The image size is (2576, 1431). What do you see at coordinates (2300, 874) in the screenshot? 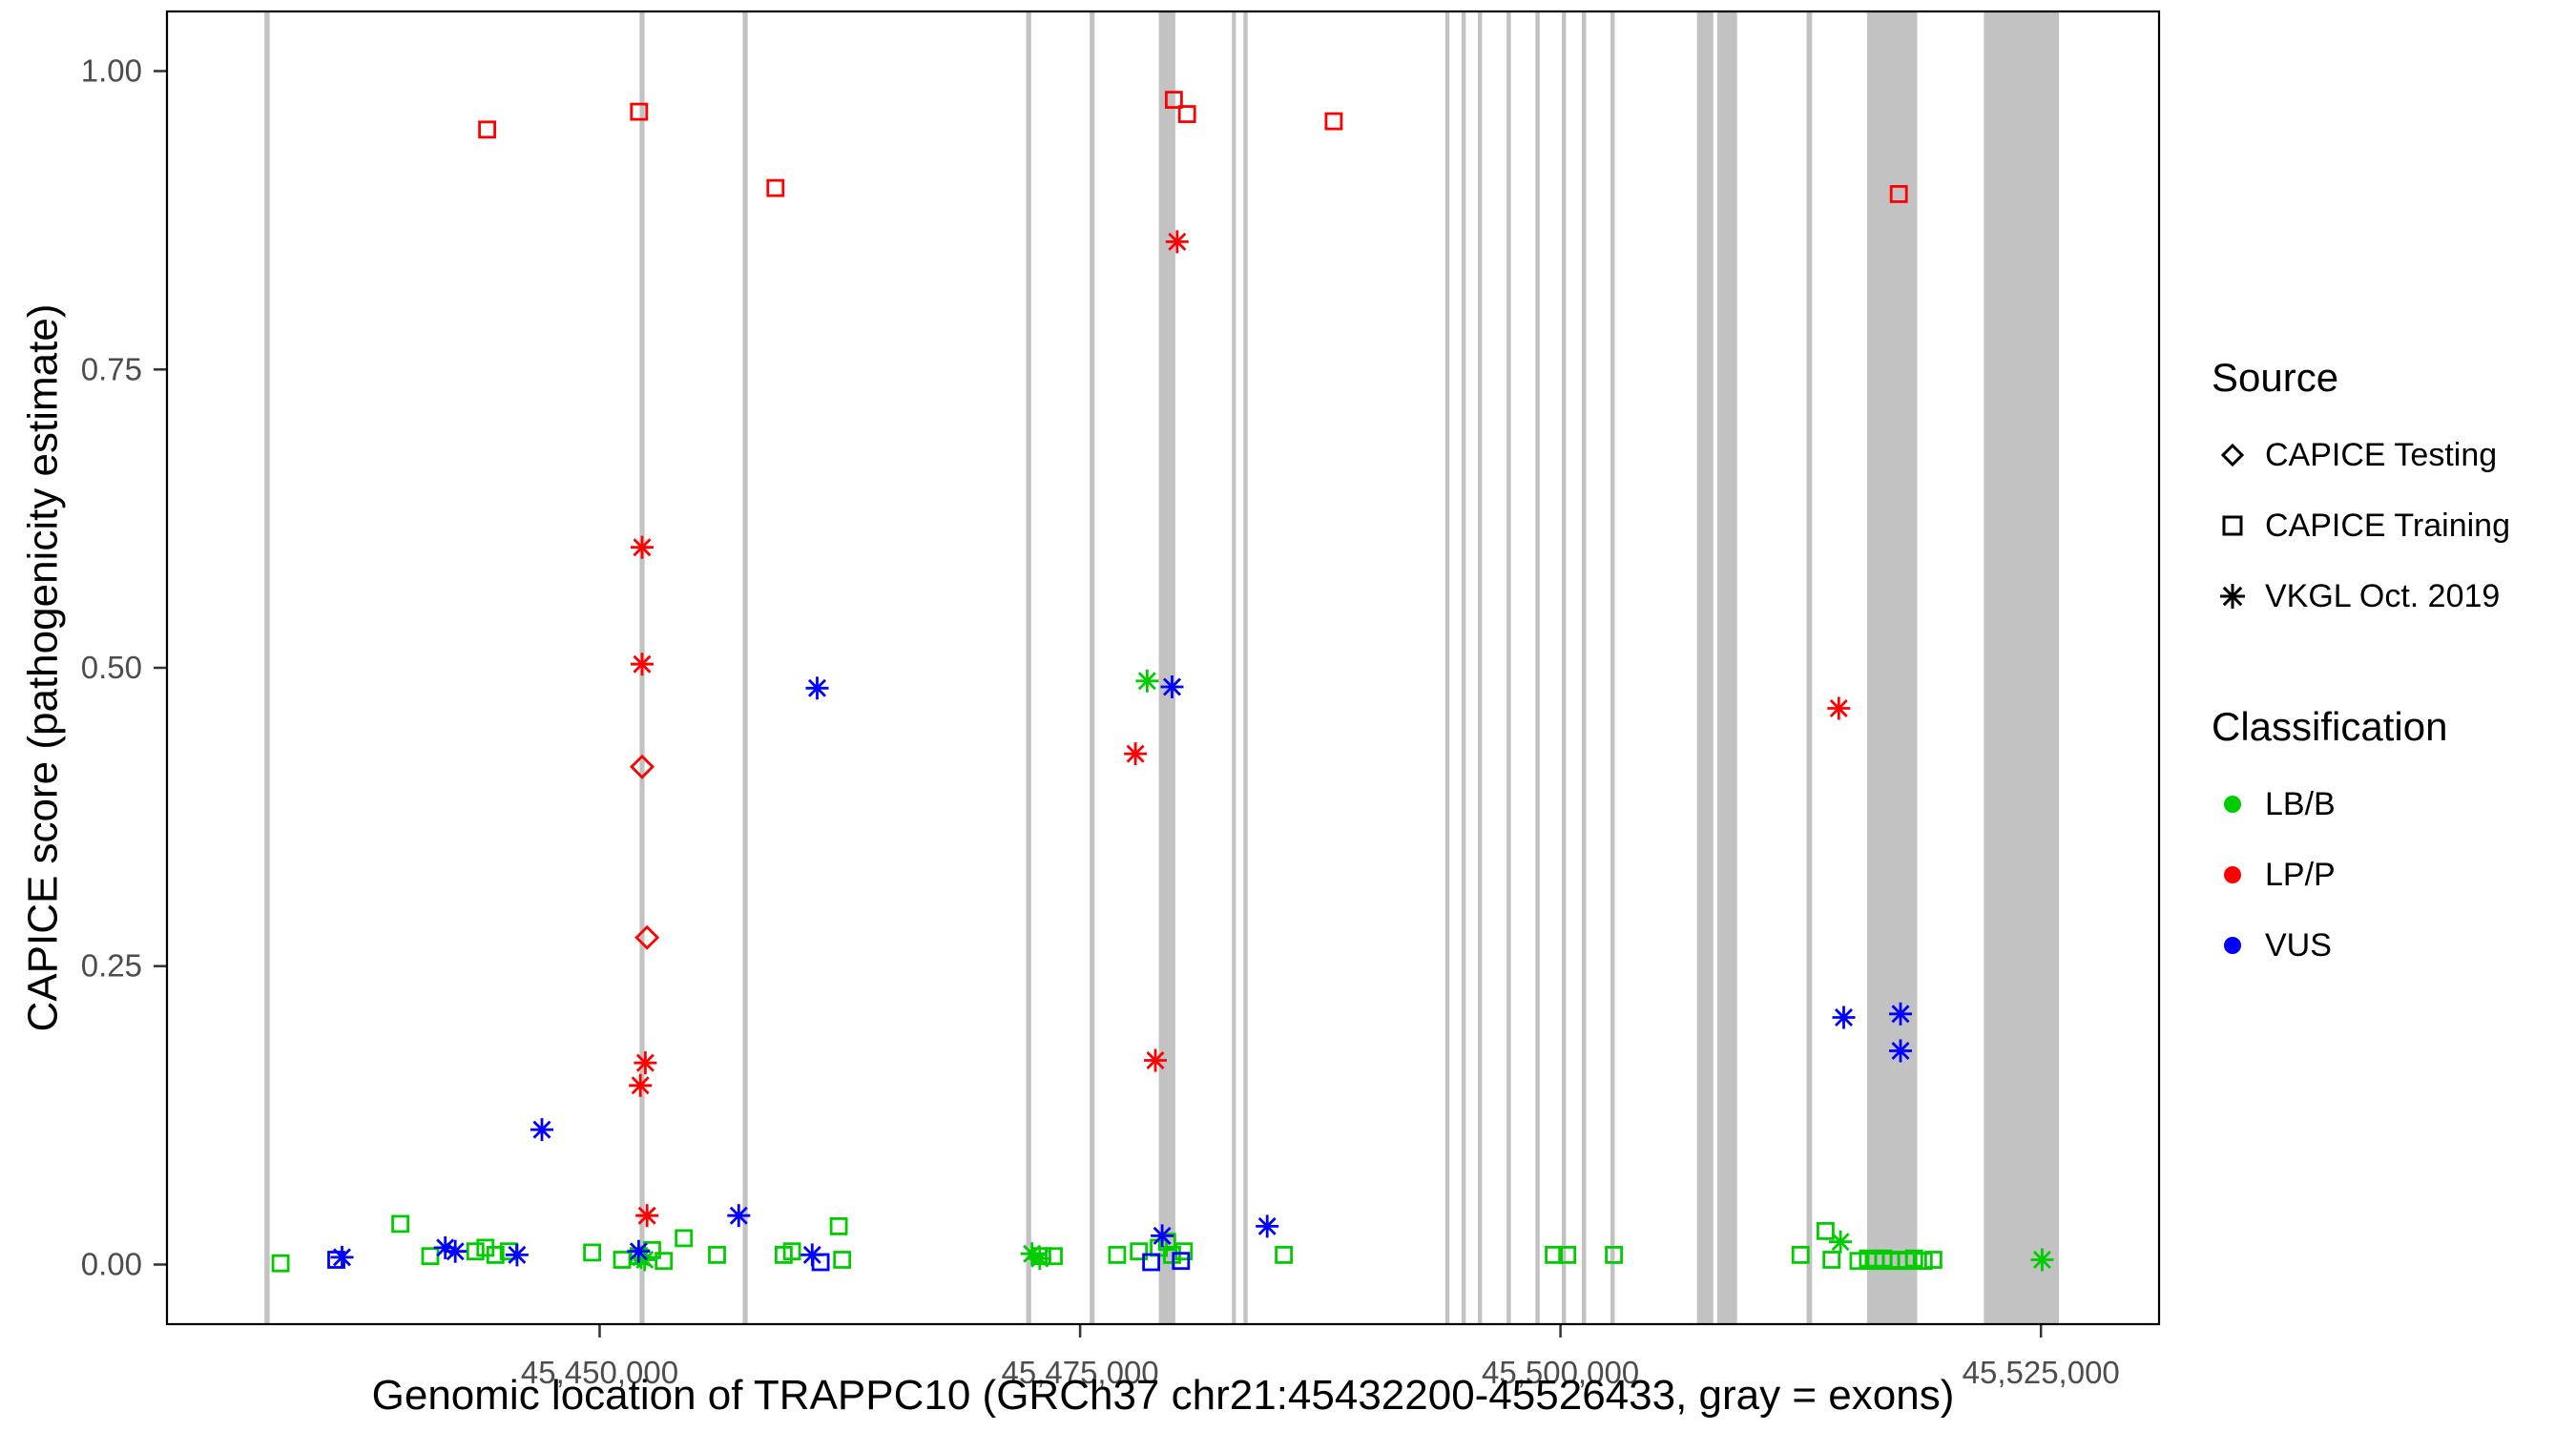
I see `legend-label: LP/P` at bounding box center [2300, 874].